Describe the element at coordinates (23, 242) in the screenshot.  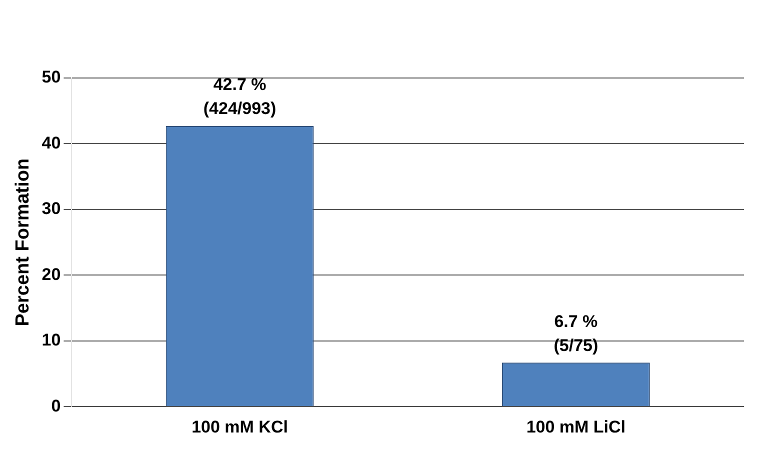
I see `y-axis-title: Percent Formation` at that location.